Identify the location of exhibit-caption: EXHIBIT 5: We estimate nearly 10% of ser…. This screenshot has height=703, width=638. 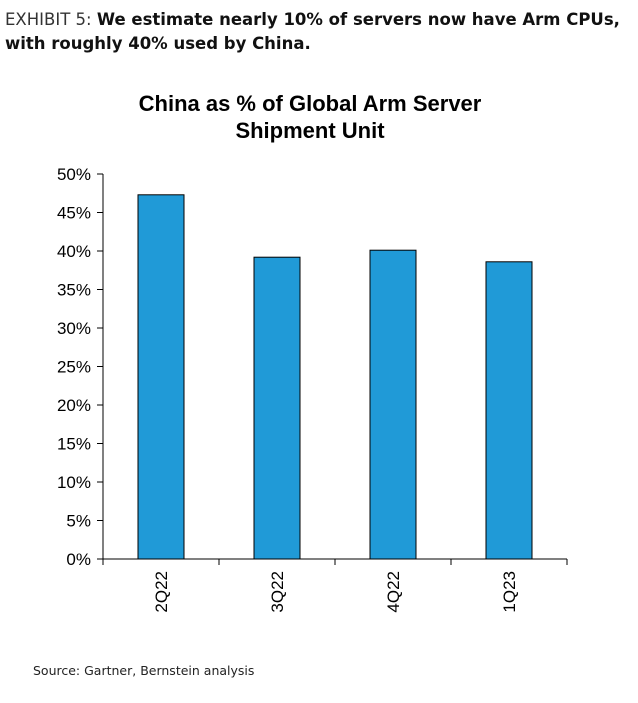
(315, 32).